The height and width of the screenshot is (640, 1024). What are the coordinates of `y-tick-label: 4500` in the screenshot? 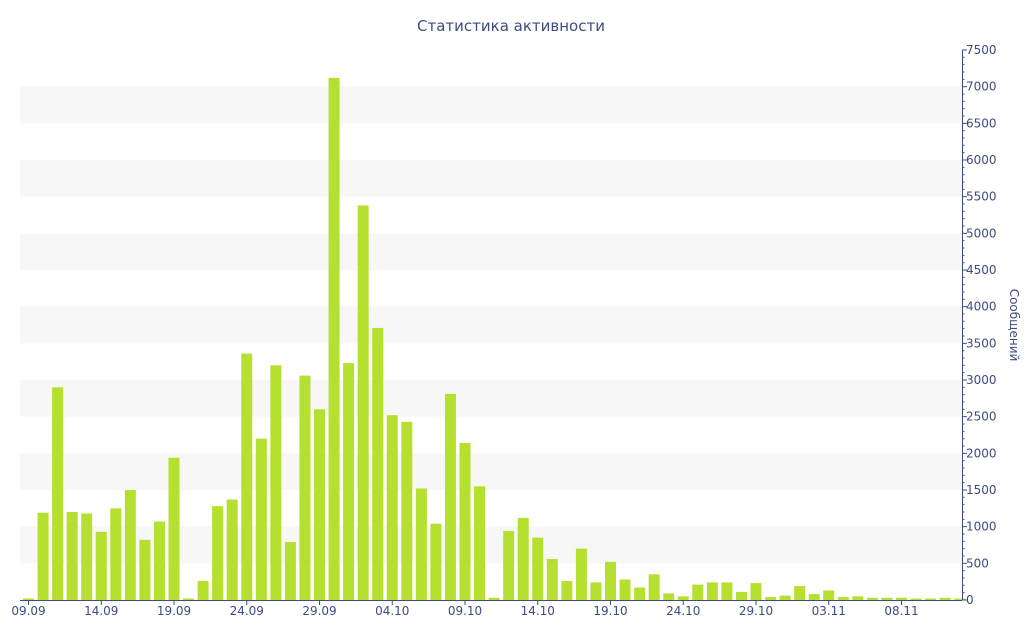 It's located at (981, 270).